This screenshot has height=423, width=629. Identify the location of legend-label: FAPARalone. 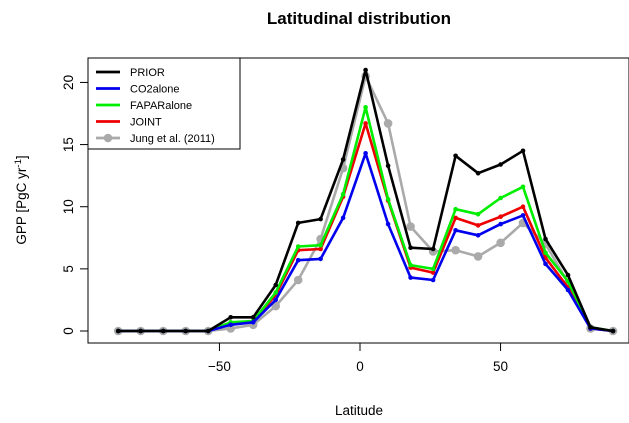
(161, 106).